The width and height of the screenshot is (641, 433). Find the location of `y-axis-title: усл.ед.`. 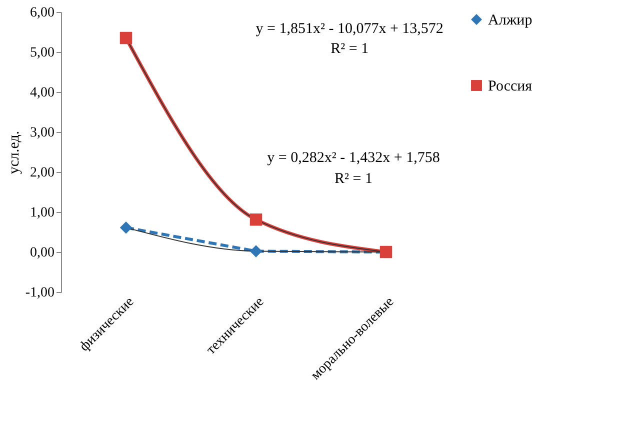

y-axis-title: усл.ед. is located at coordinates (14, 152).